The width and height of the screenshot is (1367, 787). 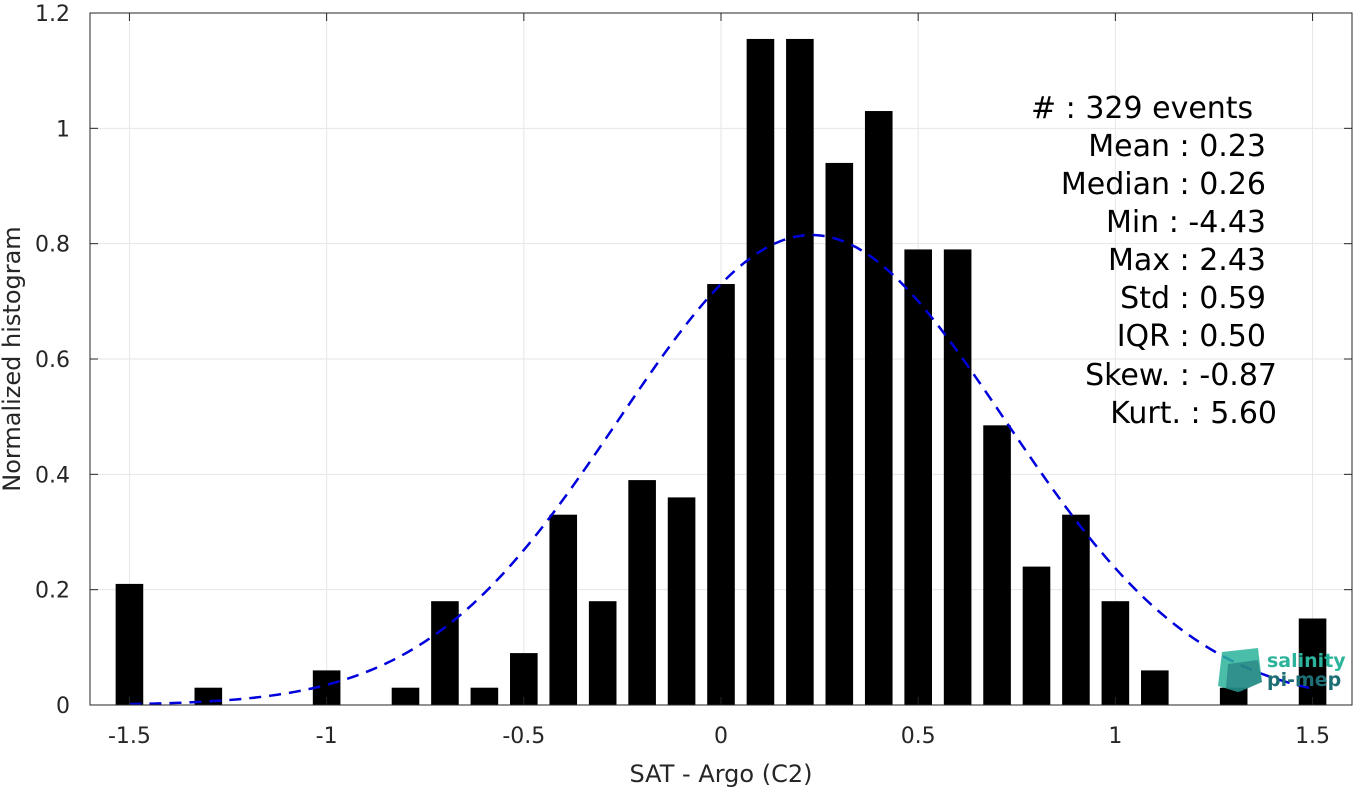 What do you see at coordinates (1142, 108) in the screenshot?
I see `stat-events: # : 329 events` at bounding box center [1142, 108].